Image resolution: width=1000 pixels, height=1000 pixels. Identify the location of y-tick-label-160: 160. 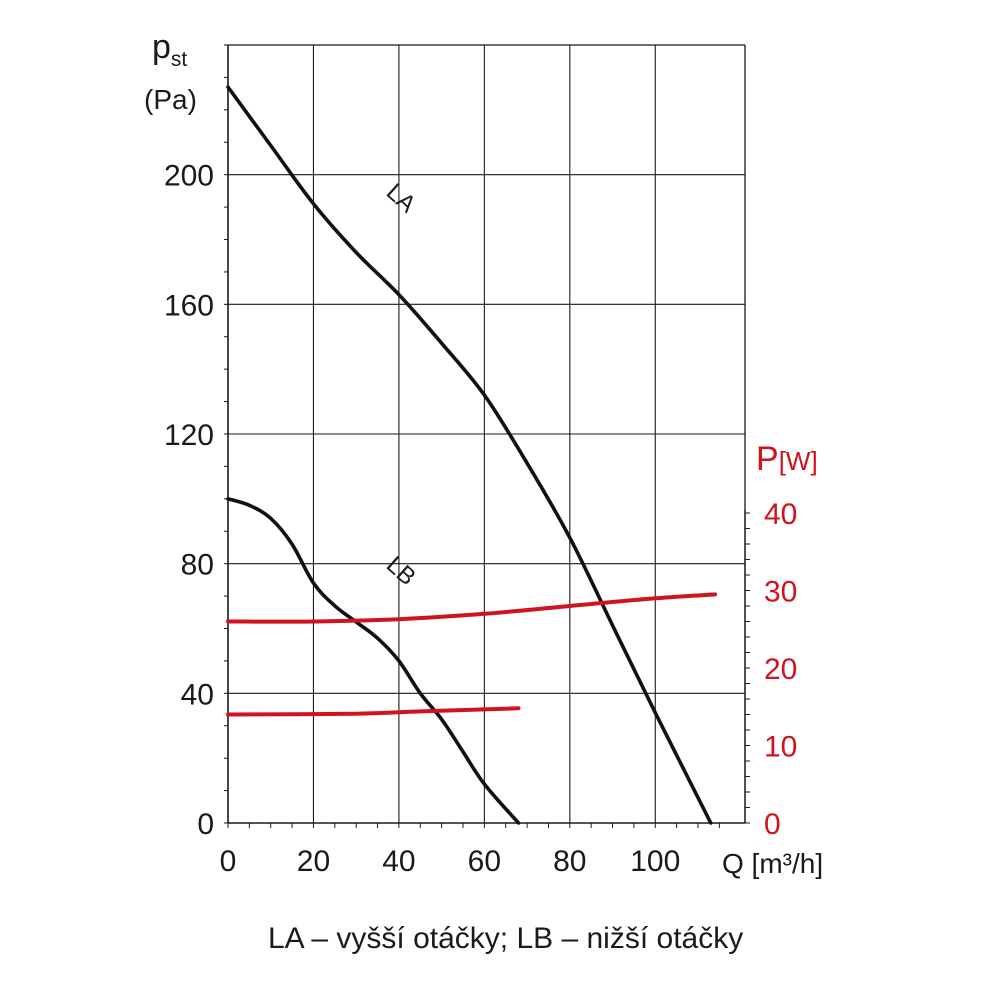
(189, 305).